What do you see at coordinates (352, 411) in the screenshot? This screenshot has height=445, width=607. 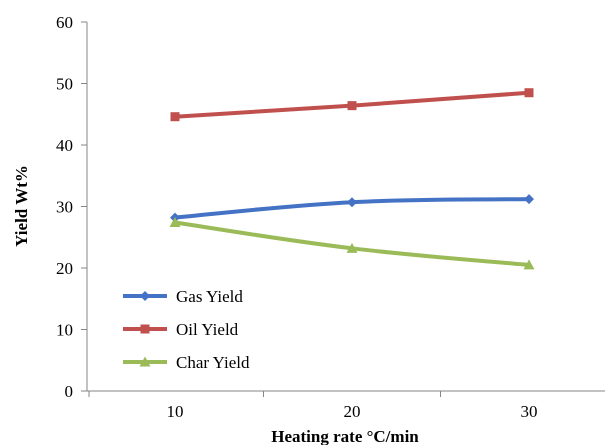 I see `x-tick-label: 20` at bounding box center [352, 411].